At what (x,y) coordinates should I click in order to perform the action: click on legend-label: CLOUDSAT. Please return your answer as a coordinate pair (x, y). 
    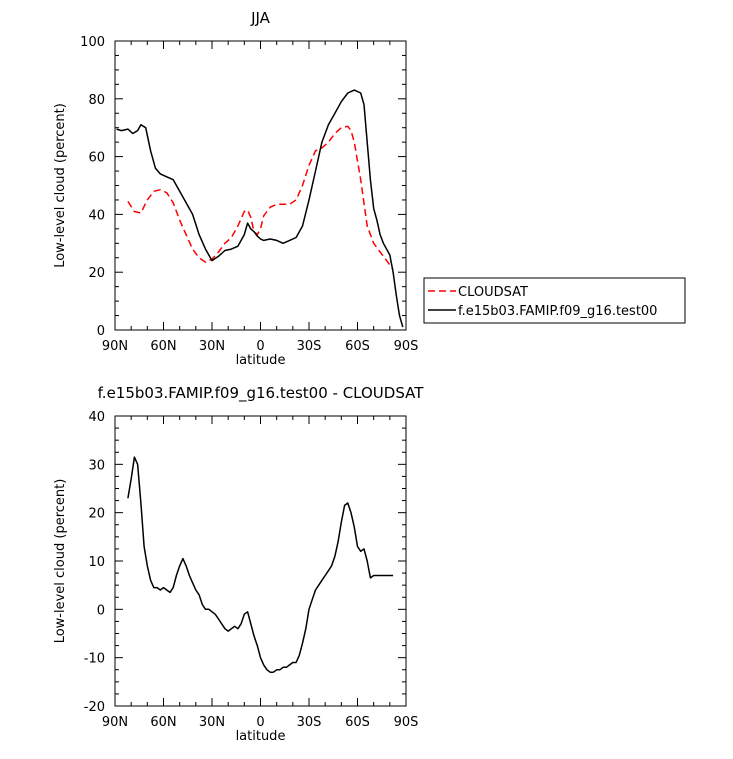
    Looking at the image, I should click on (493, 292).